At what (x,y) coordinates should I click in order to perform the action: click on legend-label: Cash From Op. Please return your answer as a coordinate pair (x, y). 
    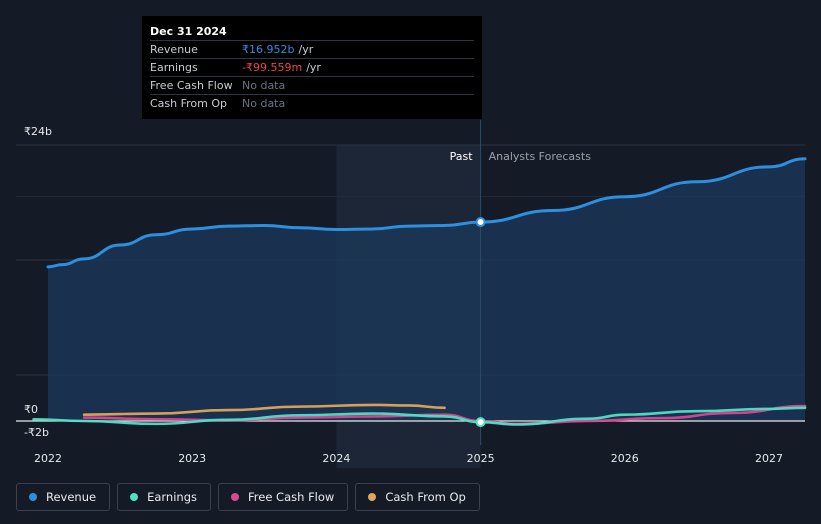
    Looking at the image, I should click on (425, 497).